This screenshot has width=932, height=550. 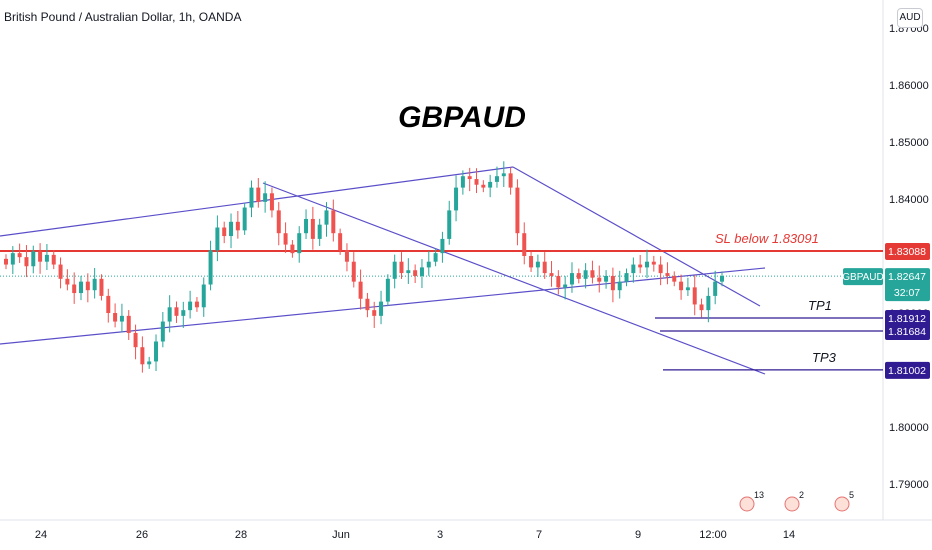 I want to click on chart-title: GBPAUD, so click(x=462, y=117).